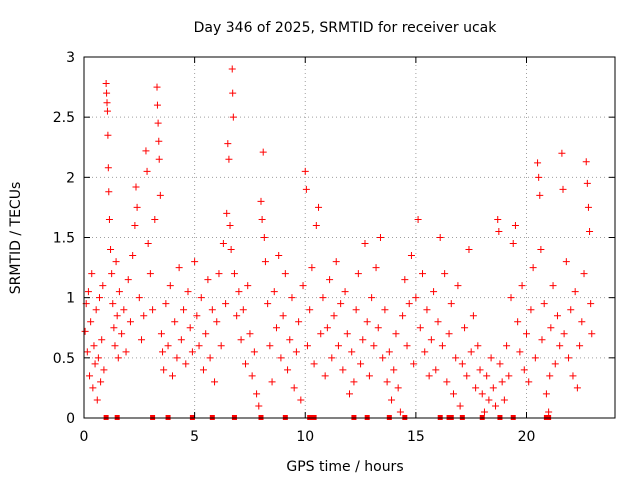 Image resolution: width=640 pixels, height=480 pixels. What do you see at coordinates (64, 118) in the screenshot?
I see `y-tick-label: 2.5` at bounding box center [64, 118].